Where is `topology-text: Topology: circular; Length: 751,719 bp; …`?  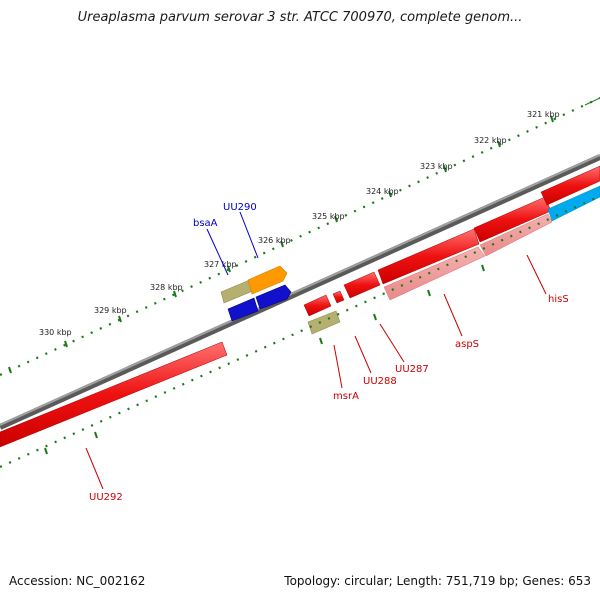
topology-text: Topology: circular; Length: 751,719 bp; … is located at coordinates (437, 581).